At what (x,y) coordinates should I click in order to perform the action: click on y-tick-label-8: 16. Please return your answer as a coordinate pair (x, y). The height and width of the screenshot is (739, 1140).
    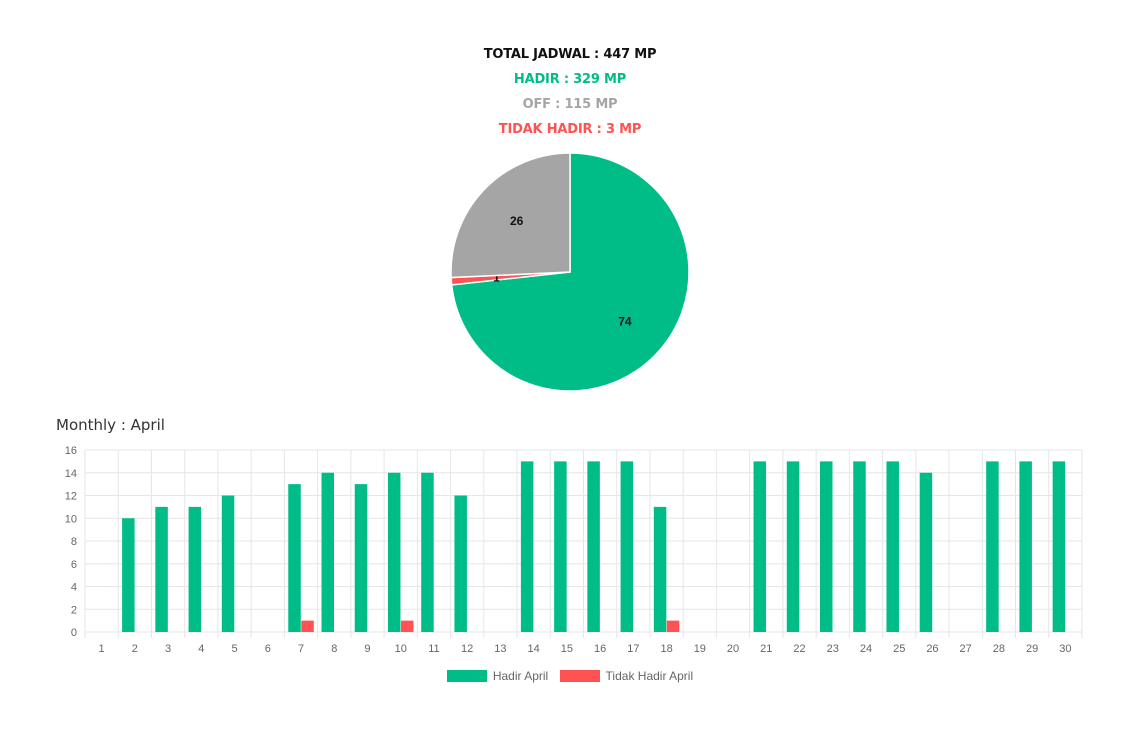
    Looking at the image, I should click on (71, 451).